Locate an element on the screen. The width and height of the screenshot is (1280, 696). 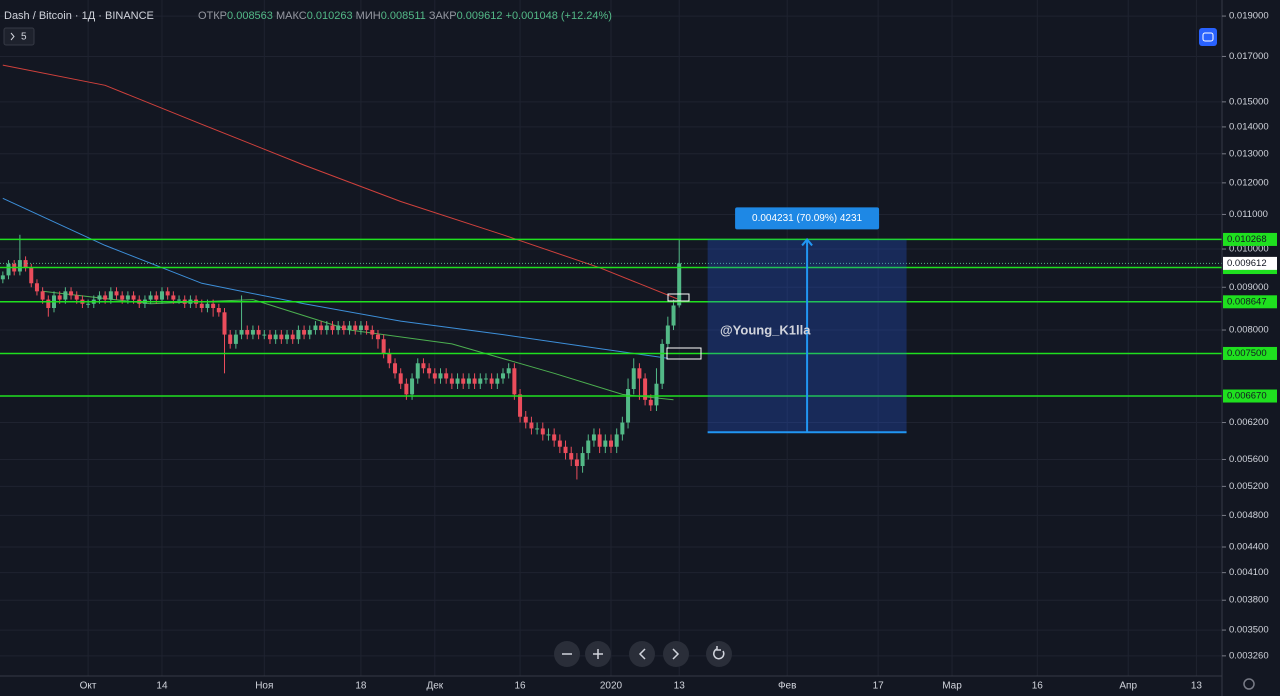
left-icon is located at coordinates (642, 654).